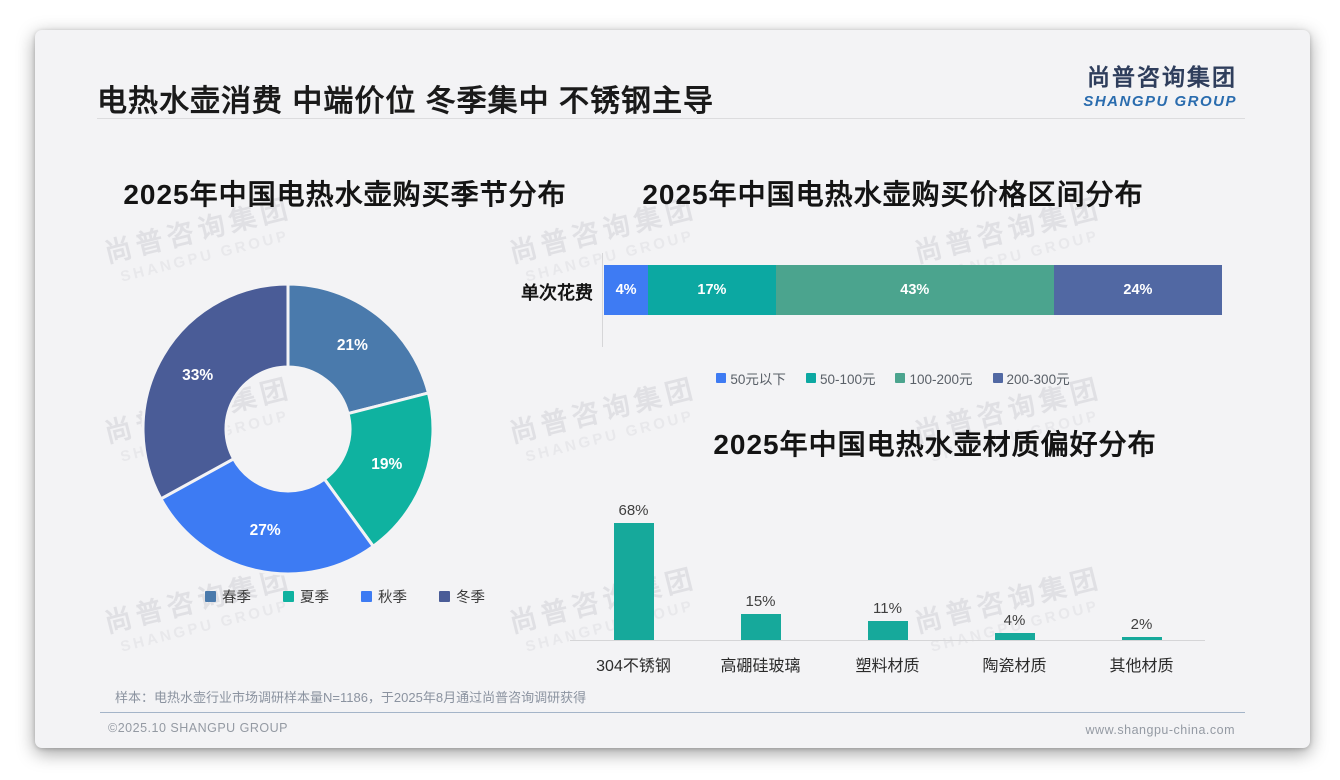  What do you see at coordinates (893, 378) in the screenshot?
I see `price-legend: 50元以下 50-100元 100-200元 200-300元` at bounding box center [893, 378].